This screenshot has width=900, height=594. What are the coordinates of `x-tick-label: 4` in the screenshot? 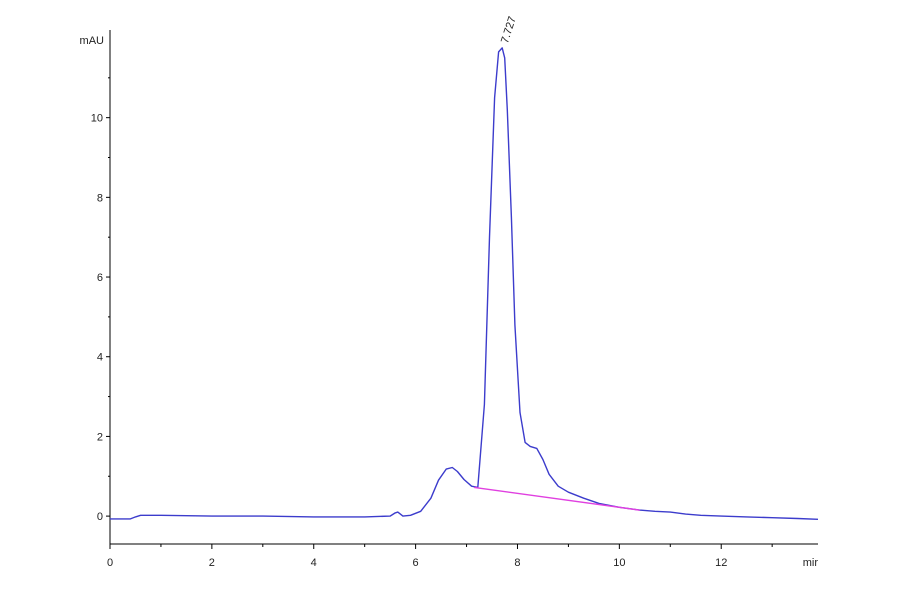 It's located at (314, 563).